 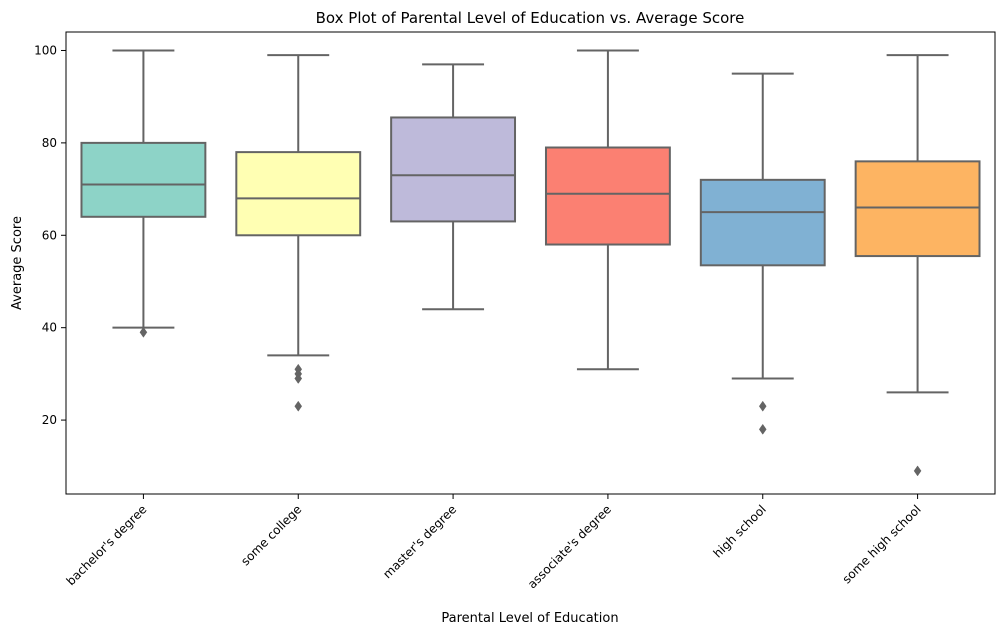 I want to click on y-tick-label: 40, so click(x=49, y=328).